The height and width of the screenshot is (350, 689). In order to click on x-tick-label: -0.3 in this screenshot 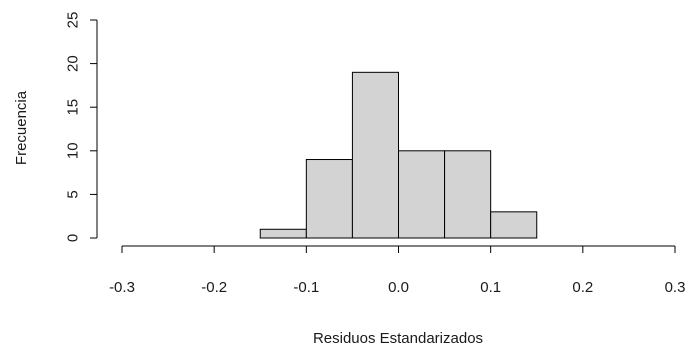, I will do `click(122, 287)`.